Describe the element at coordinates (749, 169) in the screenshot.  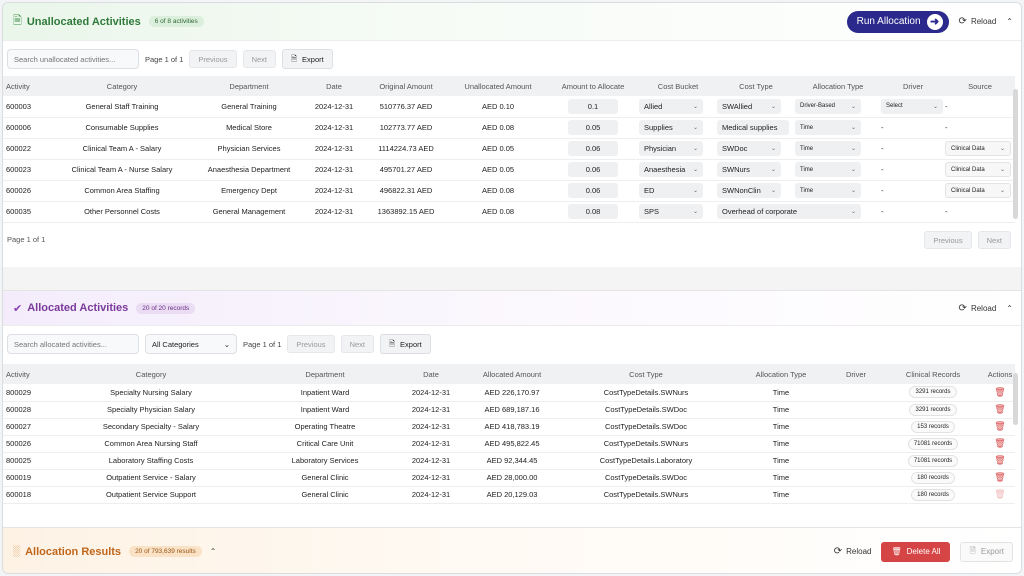
I see `cost-type-select: SWNurs ⌄` at that location.